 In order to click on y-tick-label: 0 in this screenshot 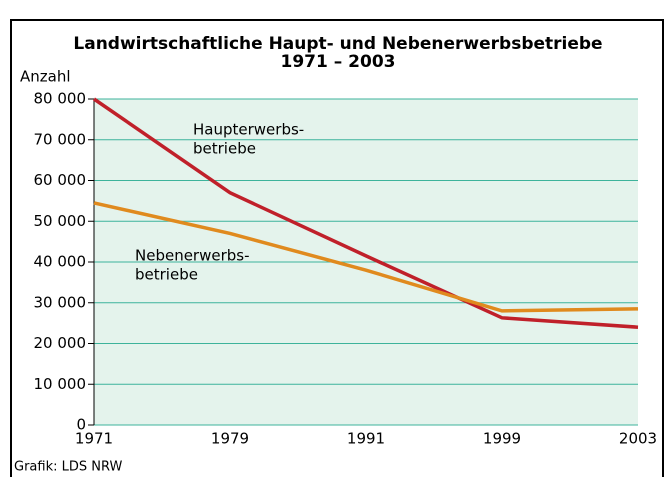, I will do `click(81, 425)`.